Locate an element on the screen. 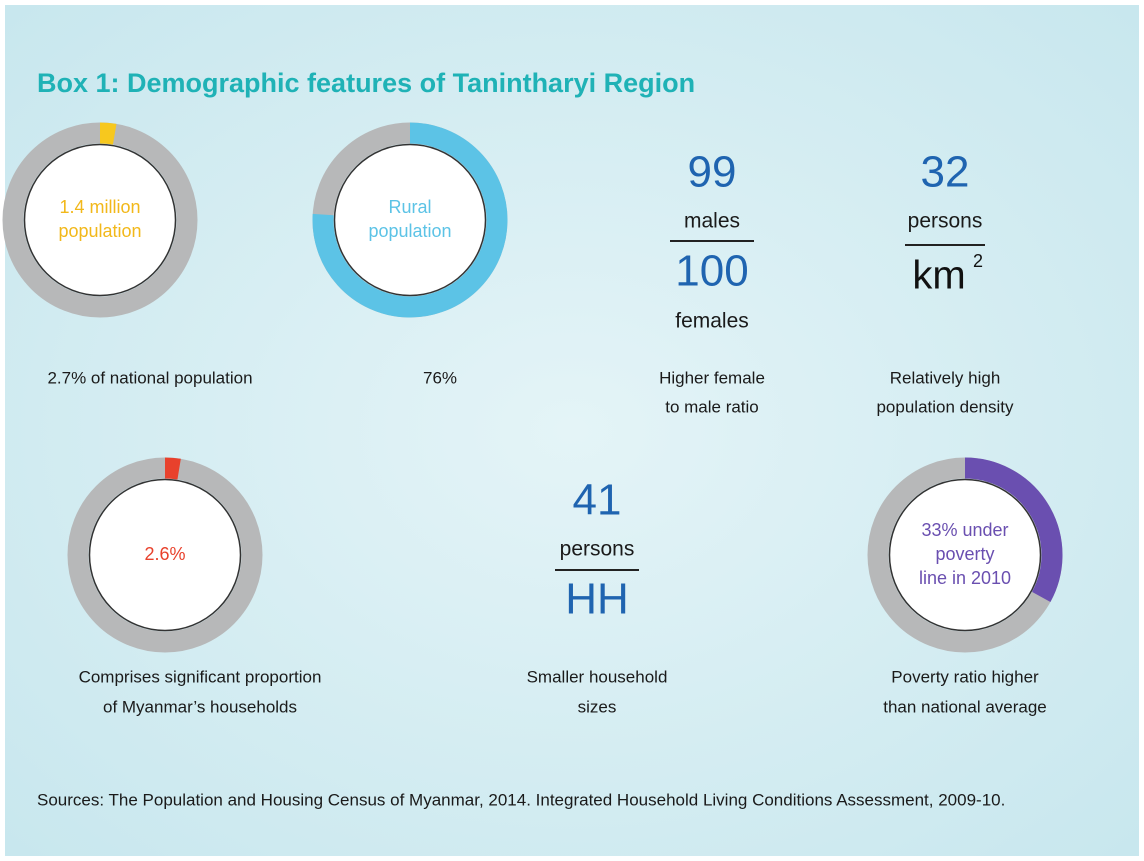 This screenshot has height=861, width=1144. donut-label: 2.6% is located at coordinates (164, 554).